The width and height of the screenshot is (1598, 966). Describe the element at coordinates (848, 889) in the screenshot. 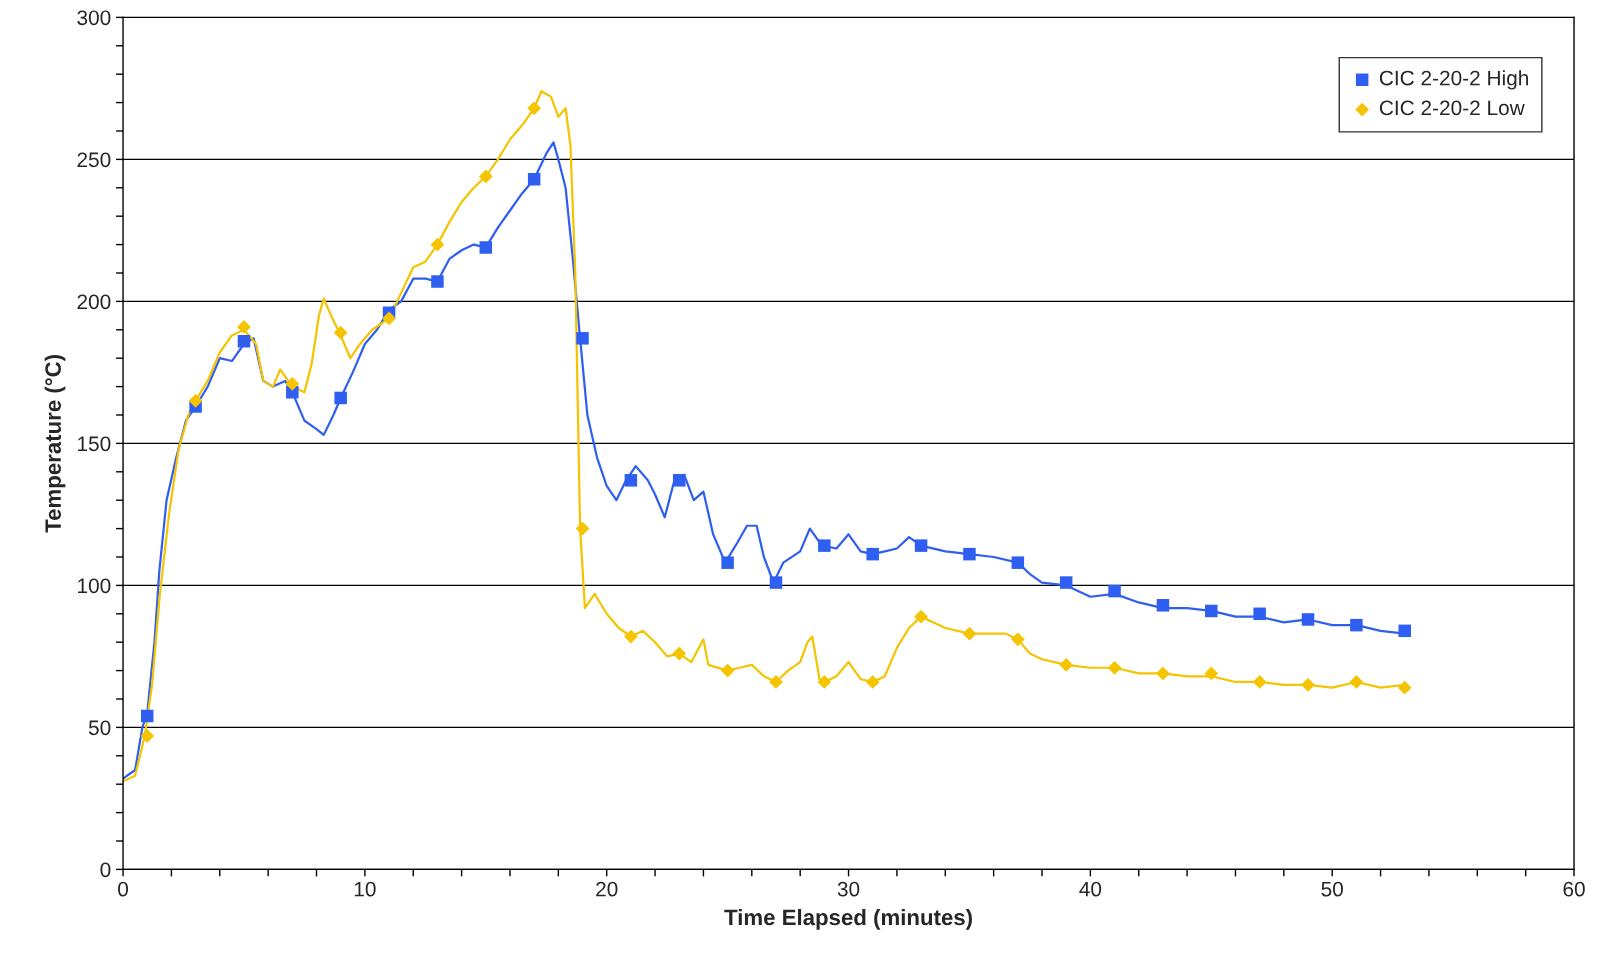

I see `x-tick-label: 30` at that location.